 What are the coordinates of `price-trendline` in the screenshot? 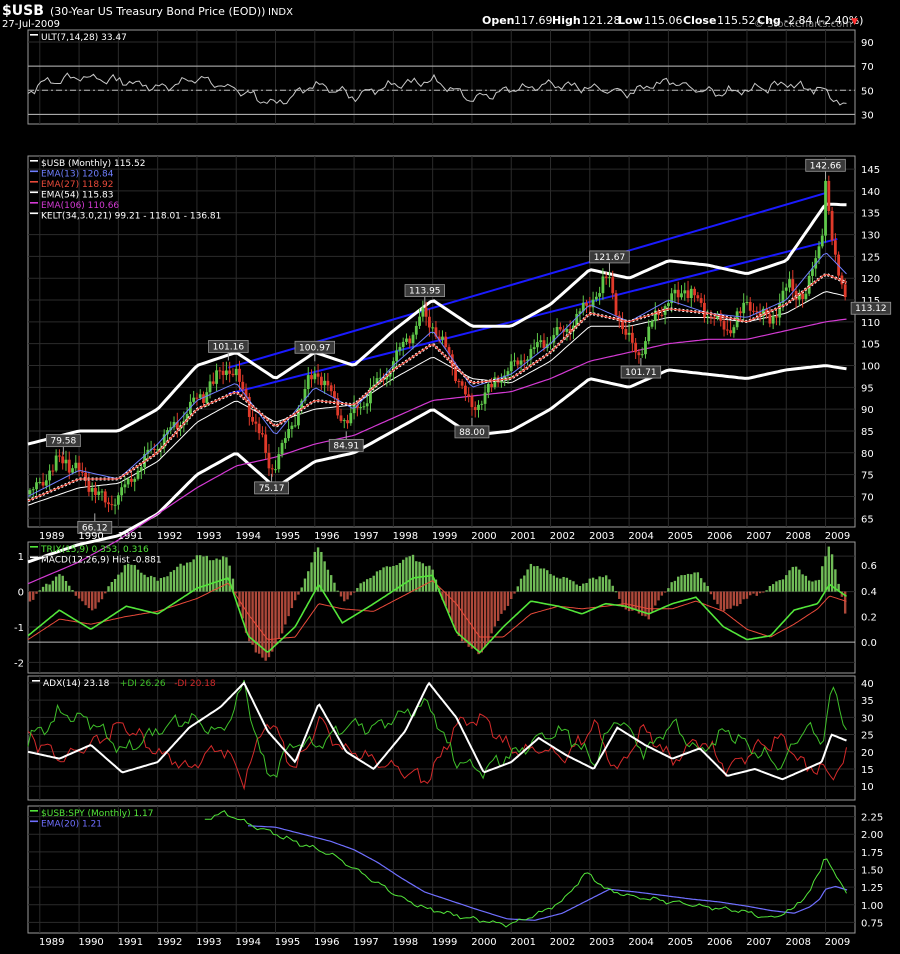 It's located at (527, 280).